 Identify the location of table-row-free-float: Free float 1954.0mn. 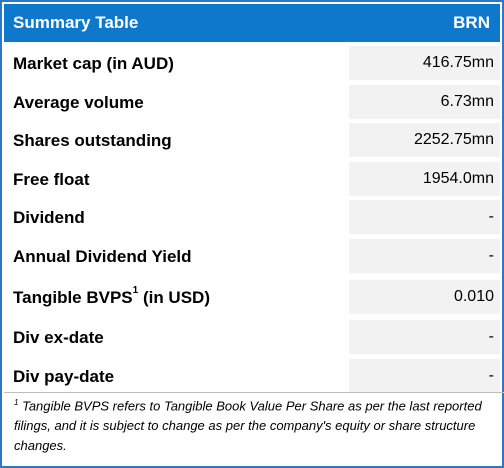
(252, 179).